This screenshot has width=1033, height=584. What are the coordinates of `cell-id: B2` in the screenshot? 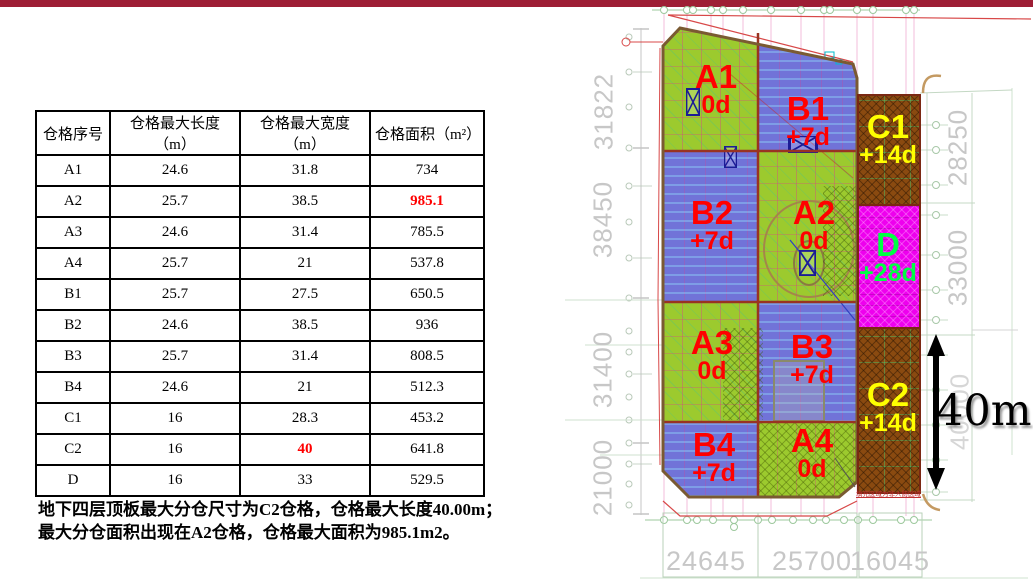 It's located at (73, 325).